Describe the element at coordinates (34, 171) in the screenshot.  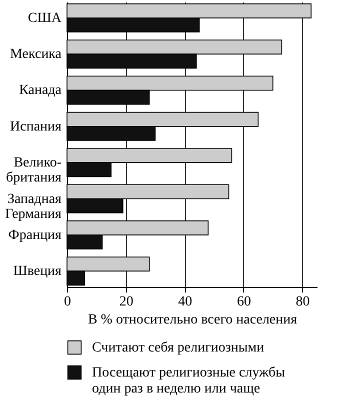
I see `y-tick-label: Велико- британия` at that location.